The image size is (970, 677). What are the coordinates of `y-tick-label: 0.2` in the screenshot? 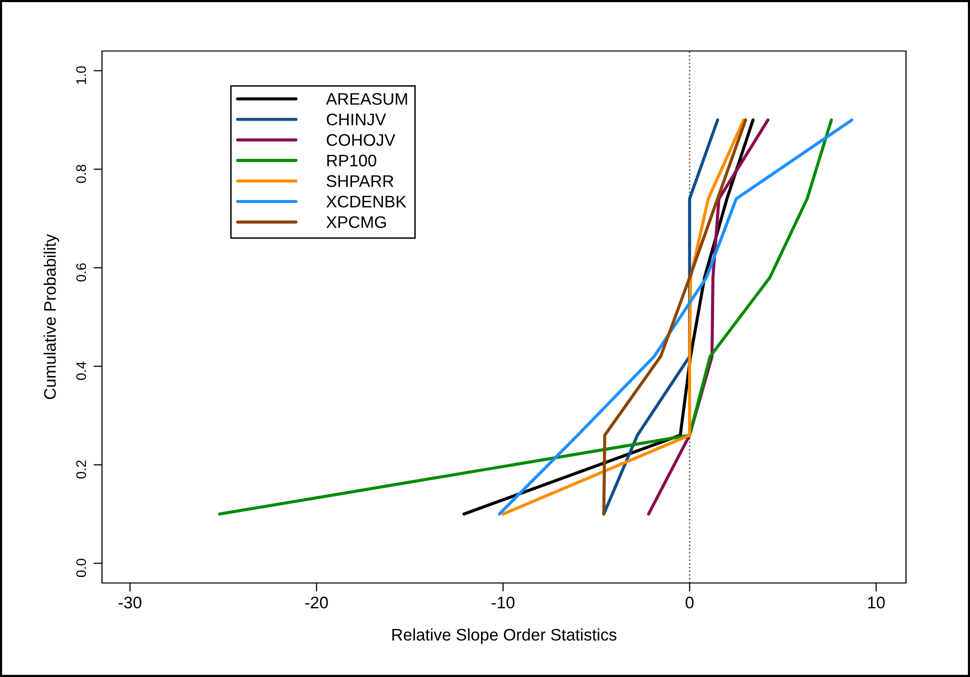 It's located at (81, 469).